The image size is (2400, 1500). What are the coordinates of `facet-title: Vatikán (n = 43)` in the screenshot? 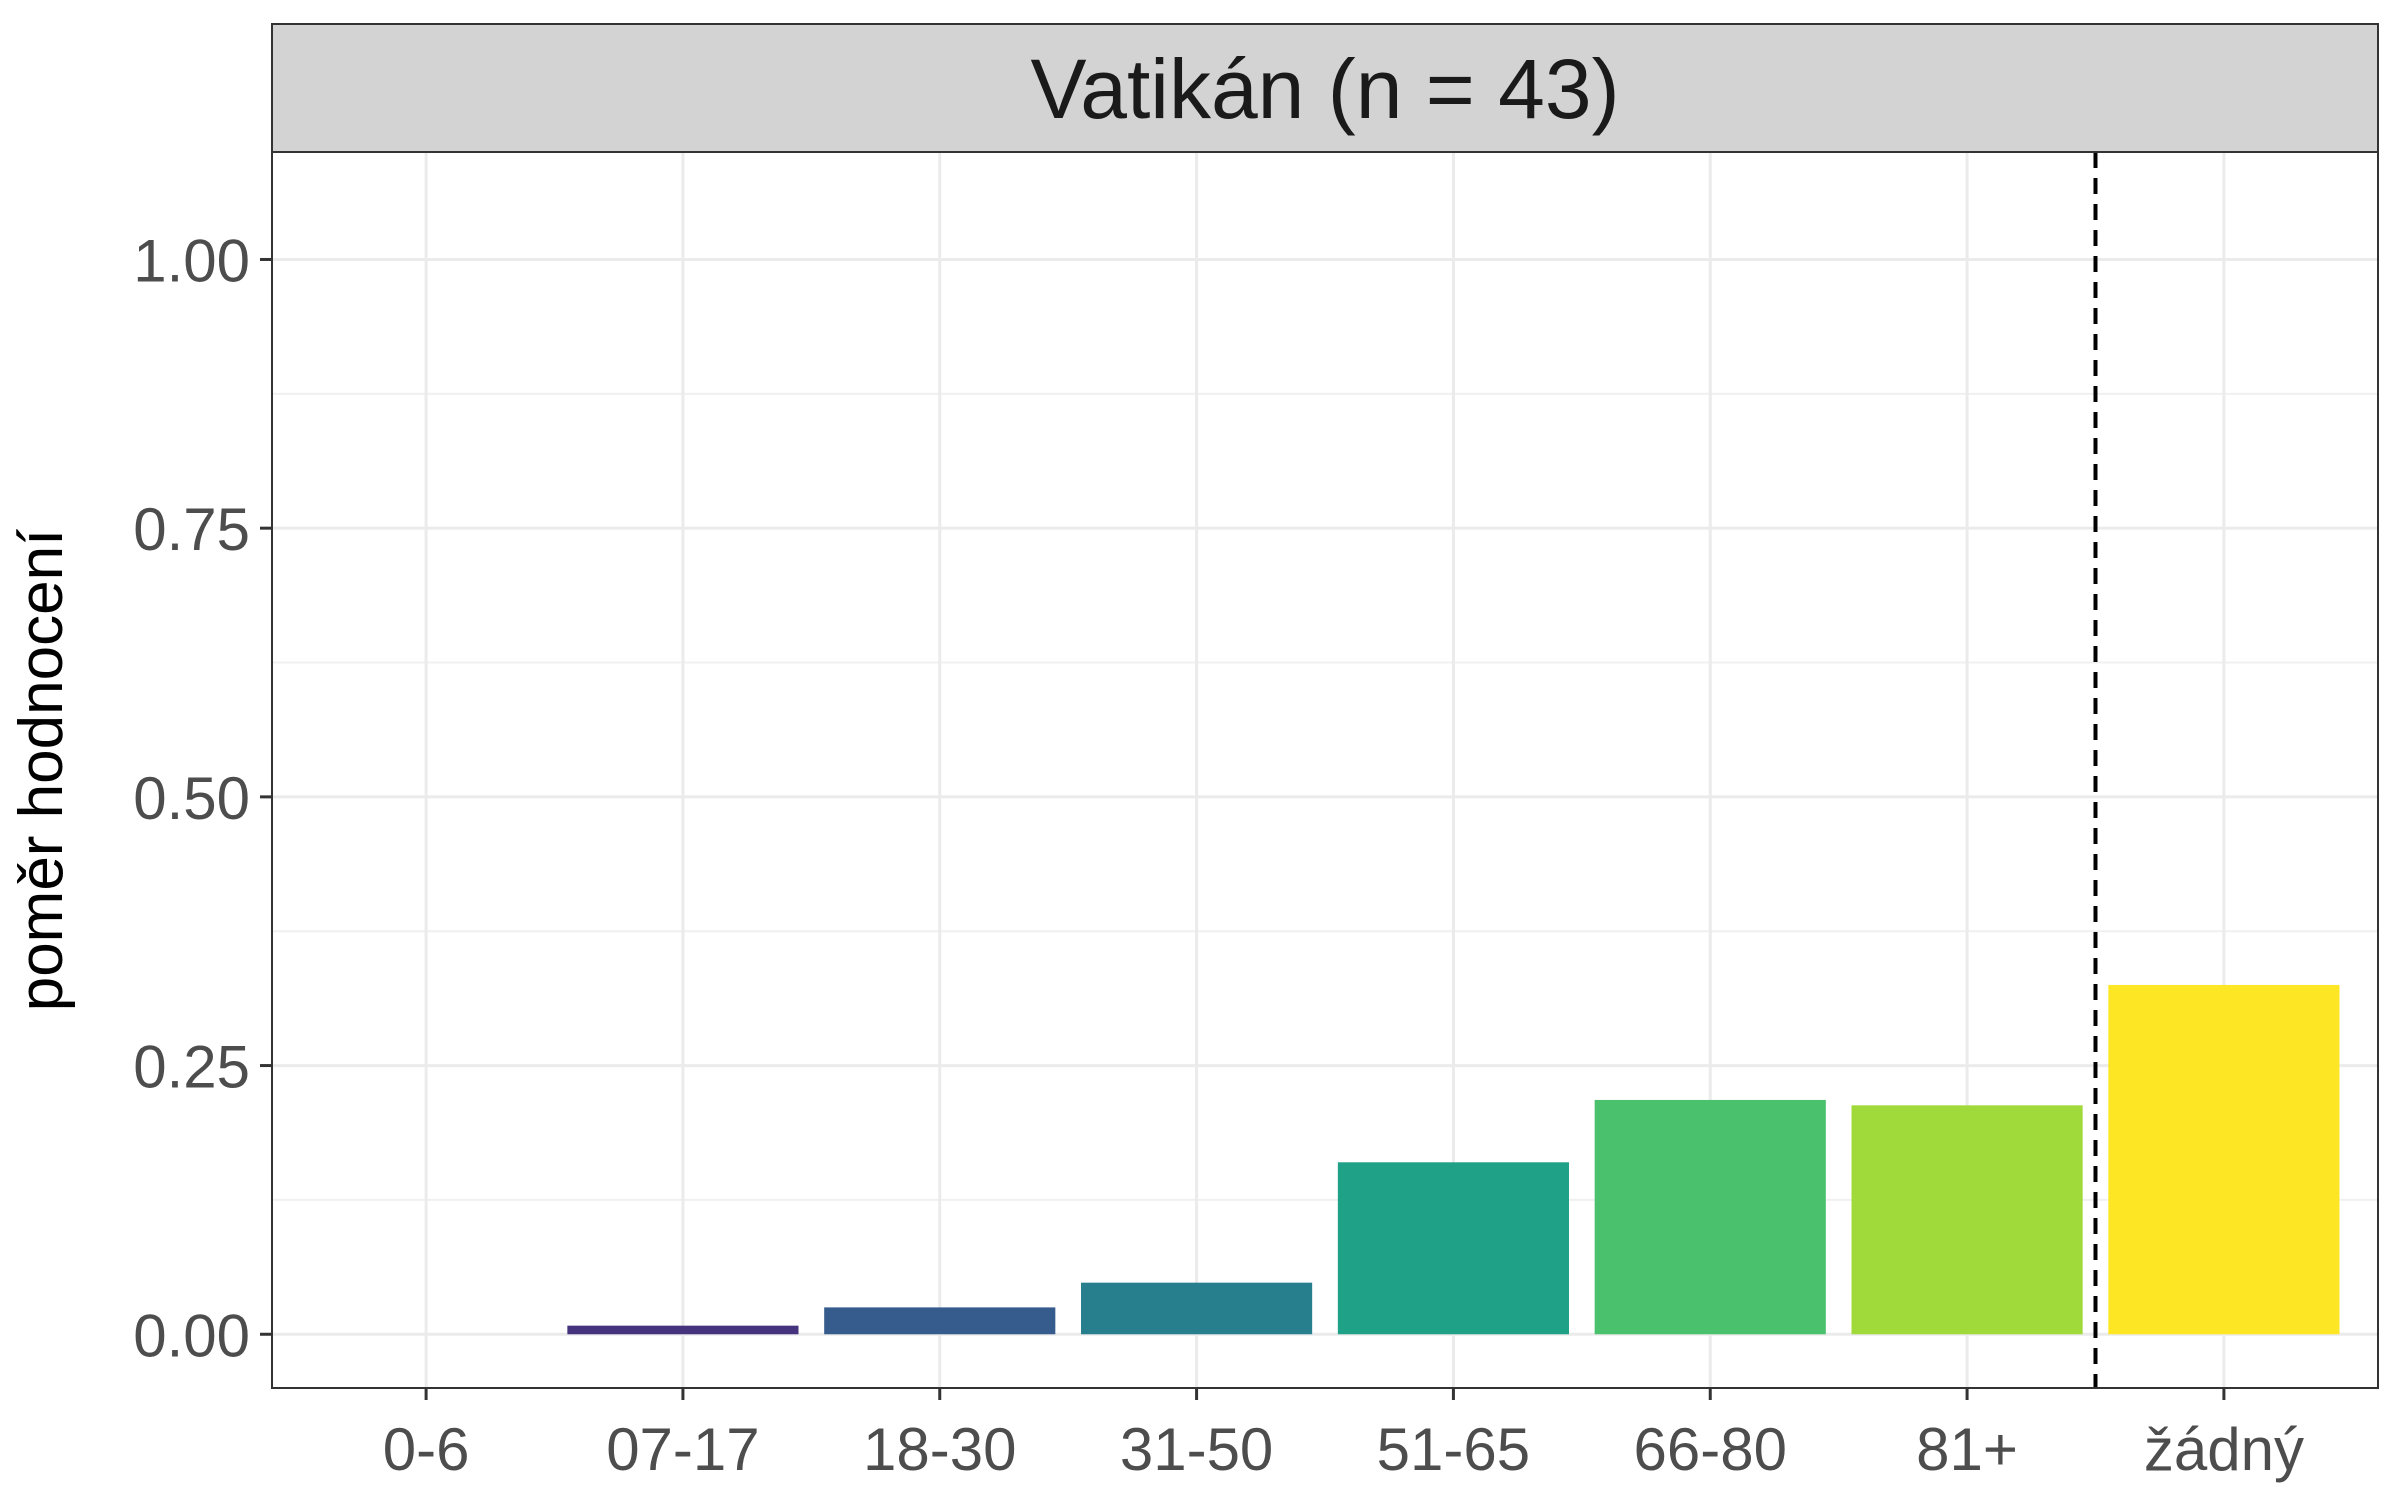 It's located at (1324, 89).